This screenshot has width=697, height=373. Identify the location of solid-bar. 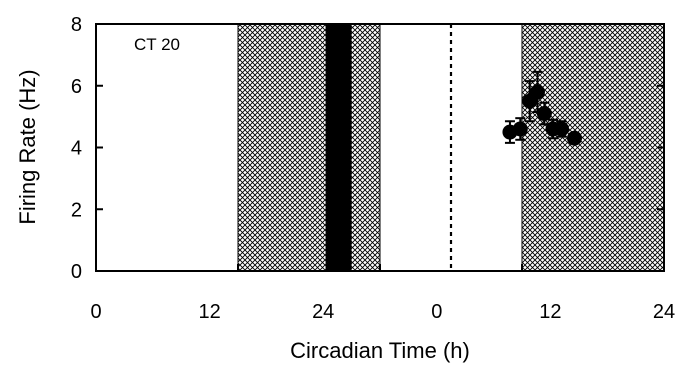
(338, 147).